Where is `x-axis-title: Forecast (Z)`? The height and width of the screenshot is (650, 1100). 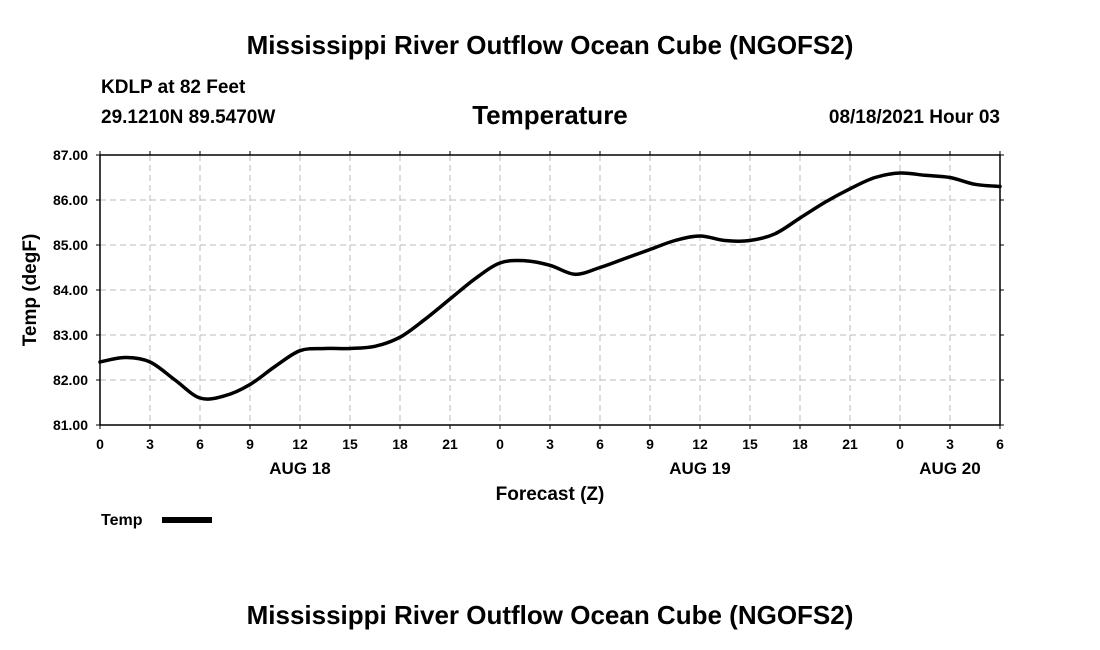 x-axis-title: Forecast (Z) is located at coordinates (550, 494).